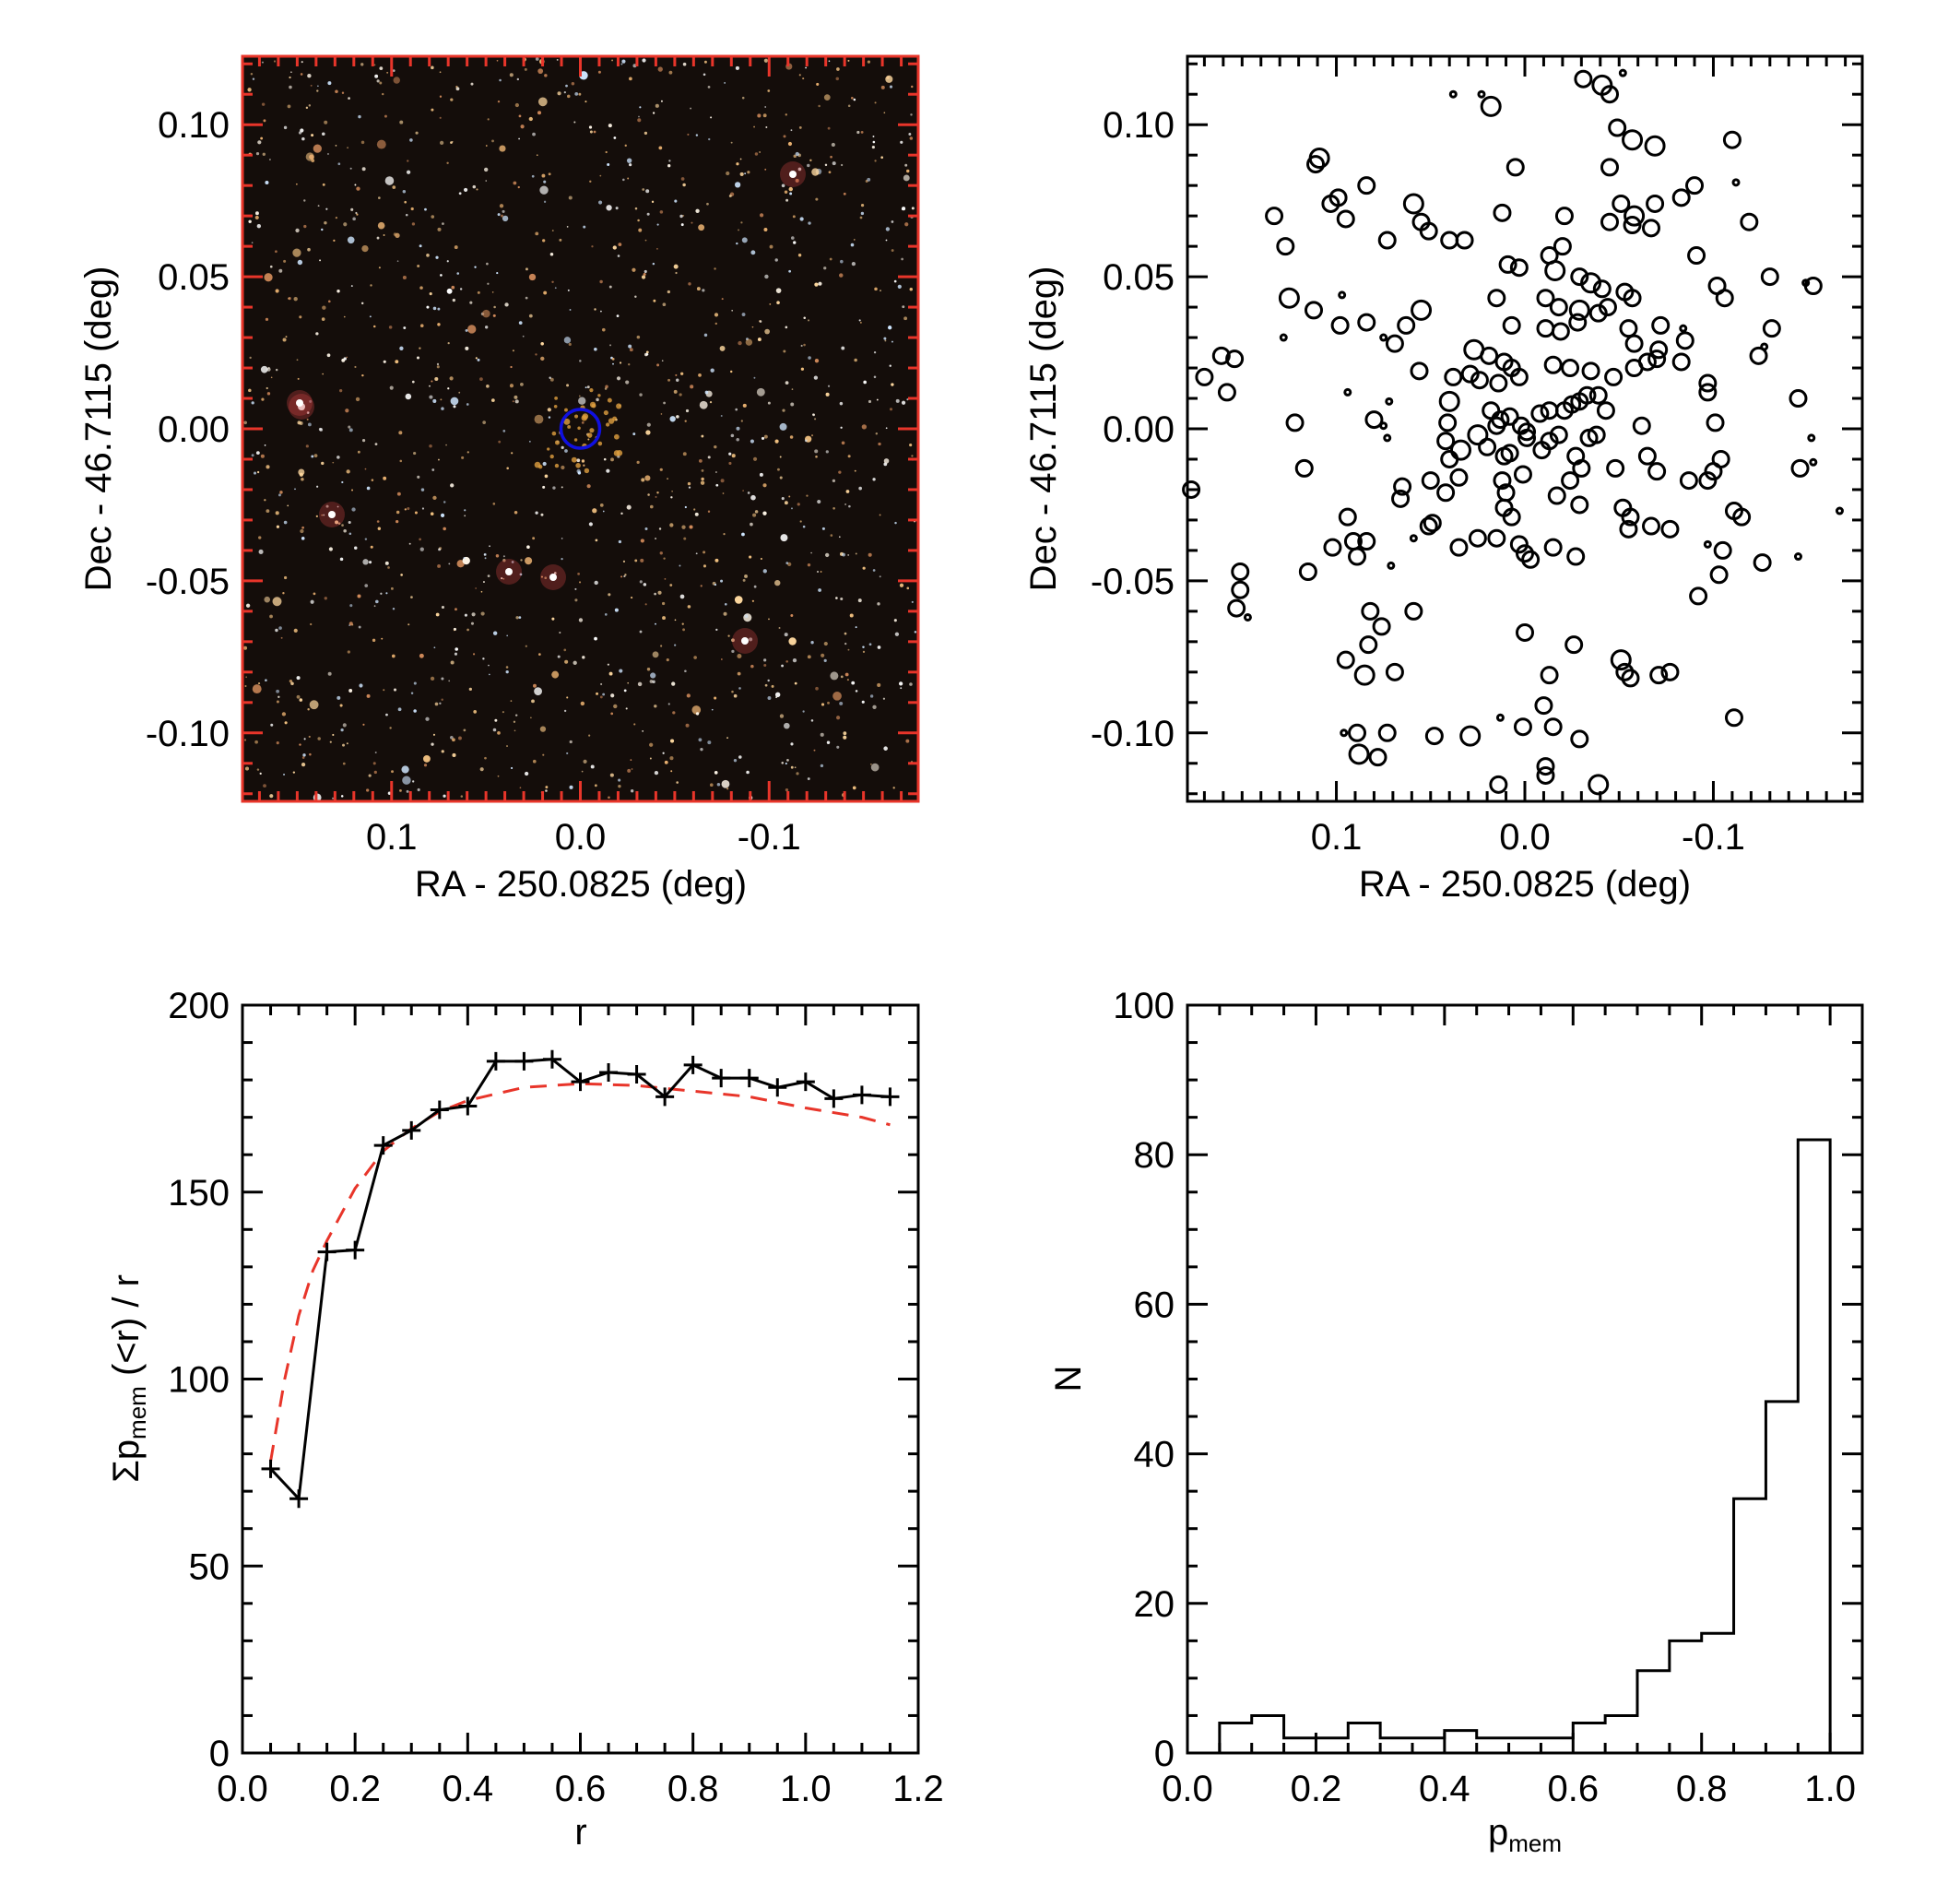  Describe the element at coordinates (199, 1194) in the screenshot. I see `y-tick-label: 150` at that location.